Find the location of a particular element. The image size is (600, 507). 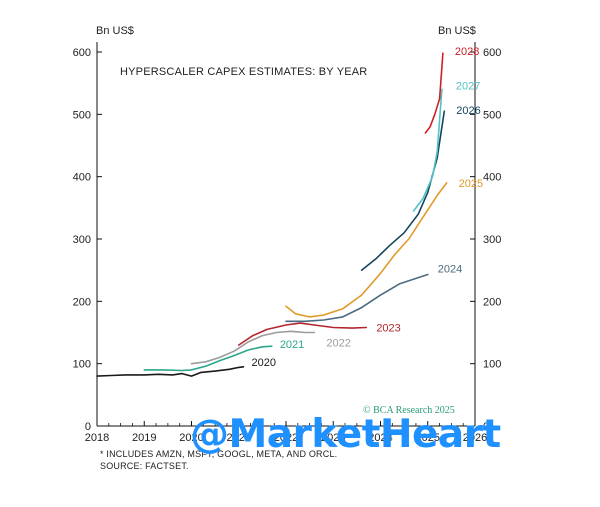

footnote-source: SOURCE: FACTSET. is located at coordinates (144, 466).